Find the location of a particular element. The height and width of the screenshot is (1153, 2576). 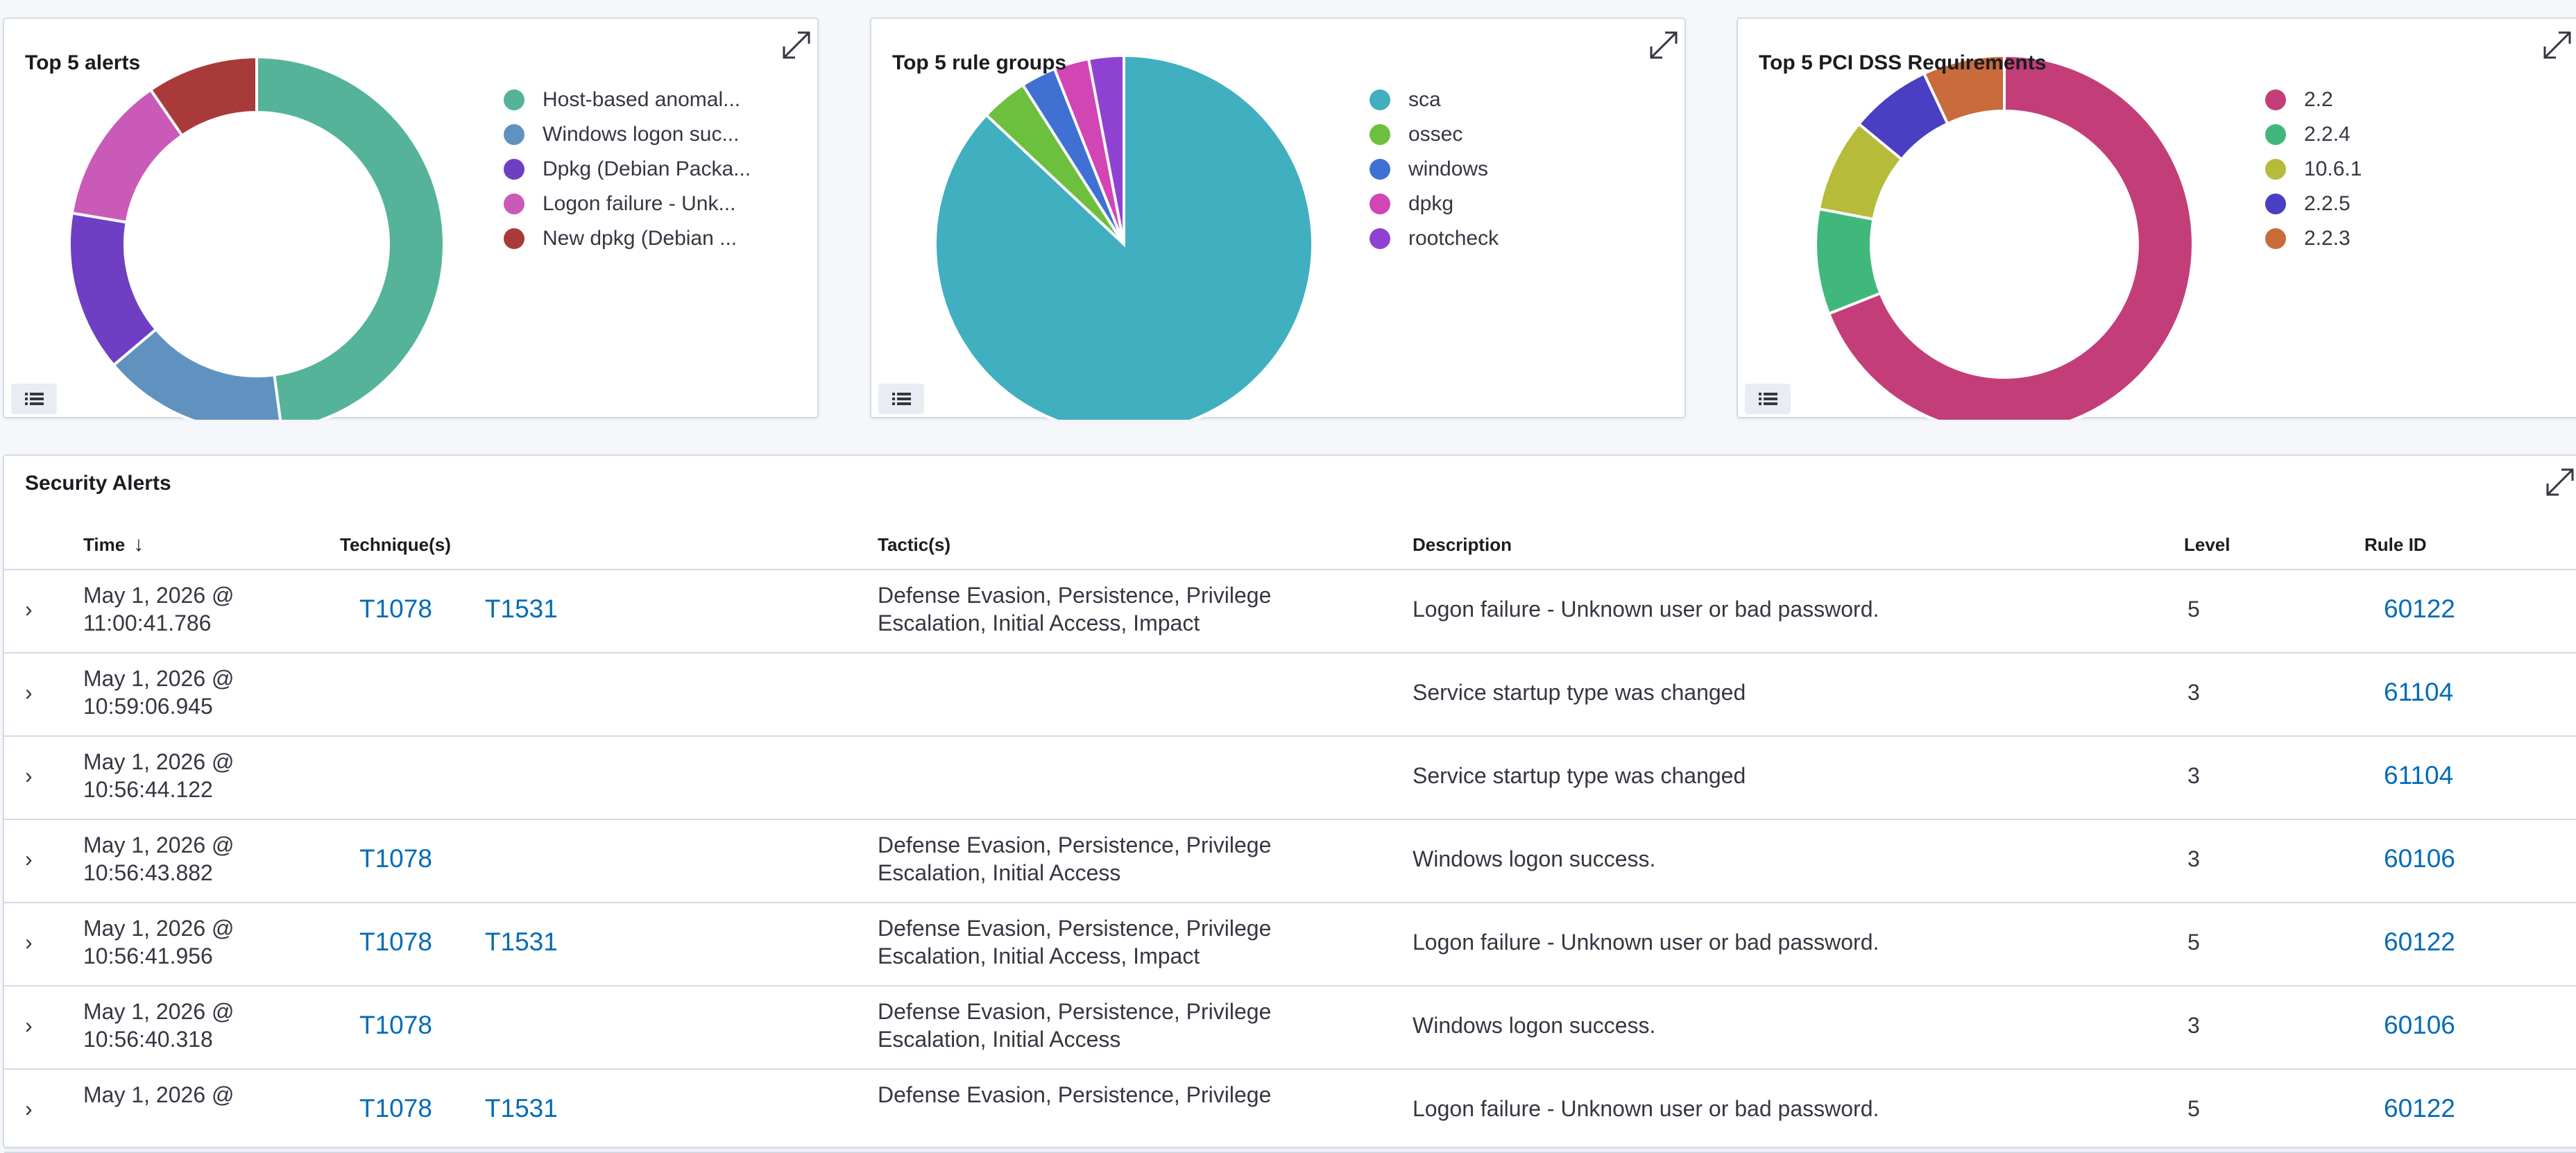

legend-item: dpkg is located at coordinates (1434, 204).